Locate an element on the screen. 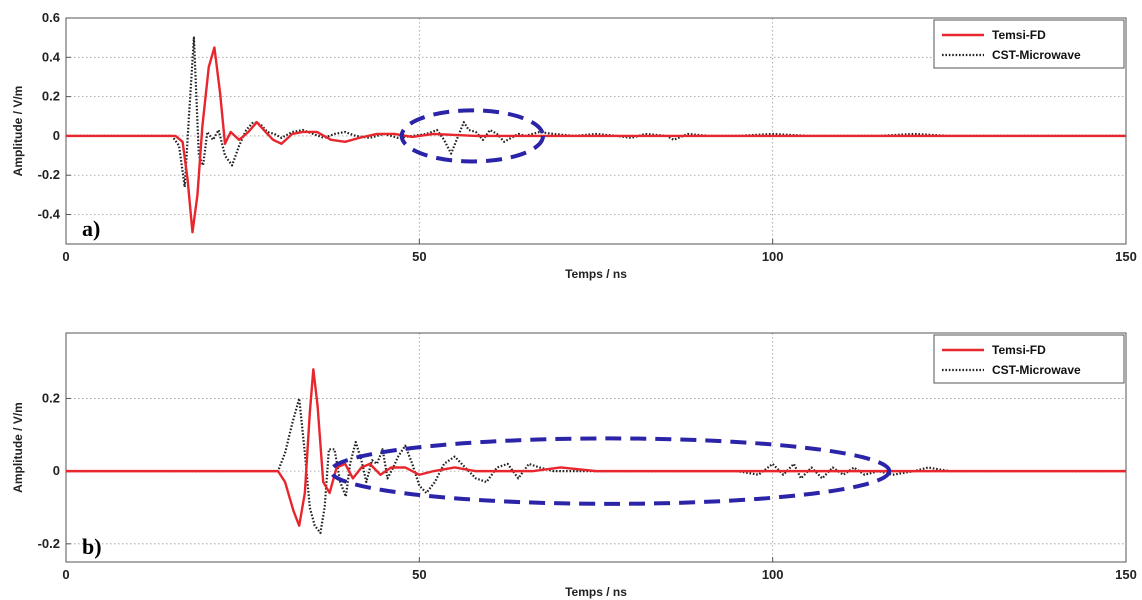 This screenshot has width=1142, height=600. panel-label: a) is located at coordinates (91, 228).